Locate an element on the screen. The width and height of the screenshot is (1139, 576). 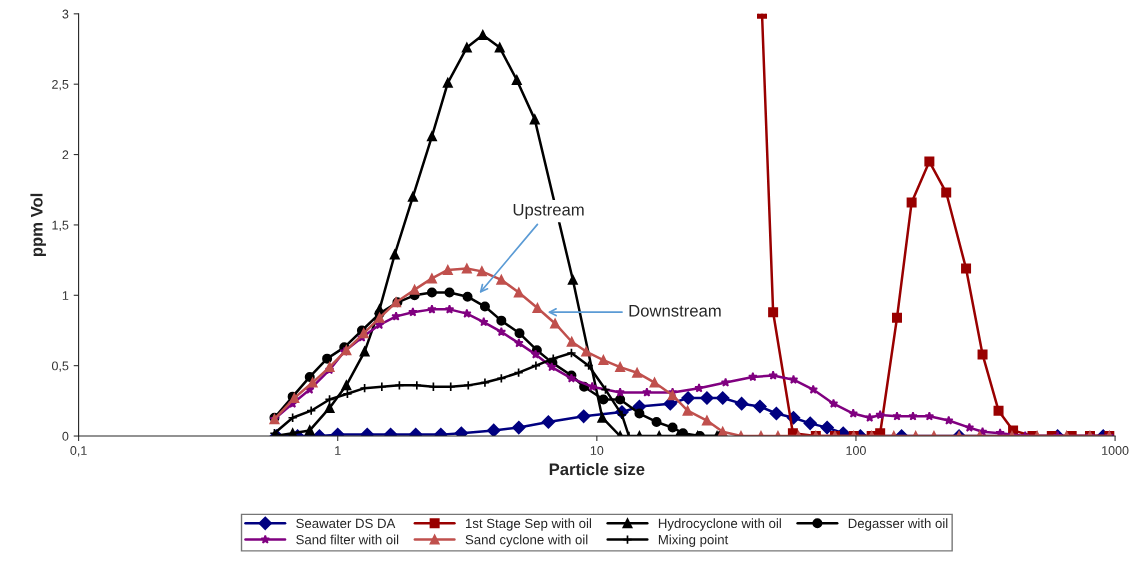
annotation: Downstream is located at coordinates (675, 311).